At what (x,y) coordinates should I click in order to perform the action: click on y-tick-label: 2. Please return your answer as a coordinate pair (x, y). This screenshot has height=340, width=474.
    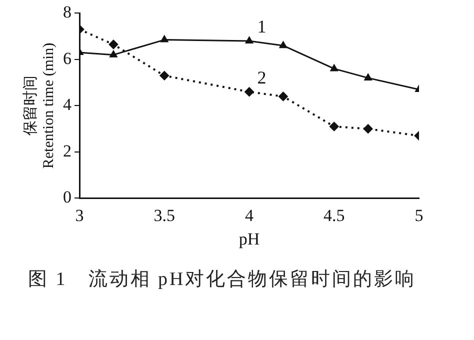
    Looking at the image, I should click on (67, 150).